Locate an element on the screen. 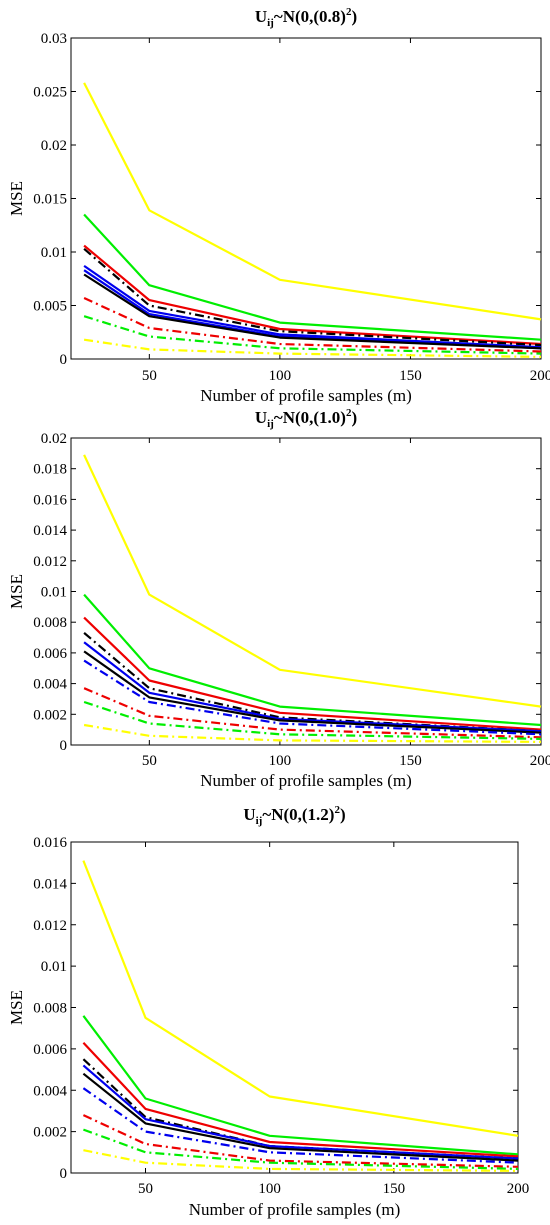 This screenshot has height=1225, width=550. chart-title: Uij~N(0,(0.8)2) is located at coordinates (306, 17).